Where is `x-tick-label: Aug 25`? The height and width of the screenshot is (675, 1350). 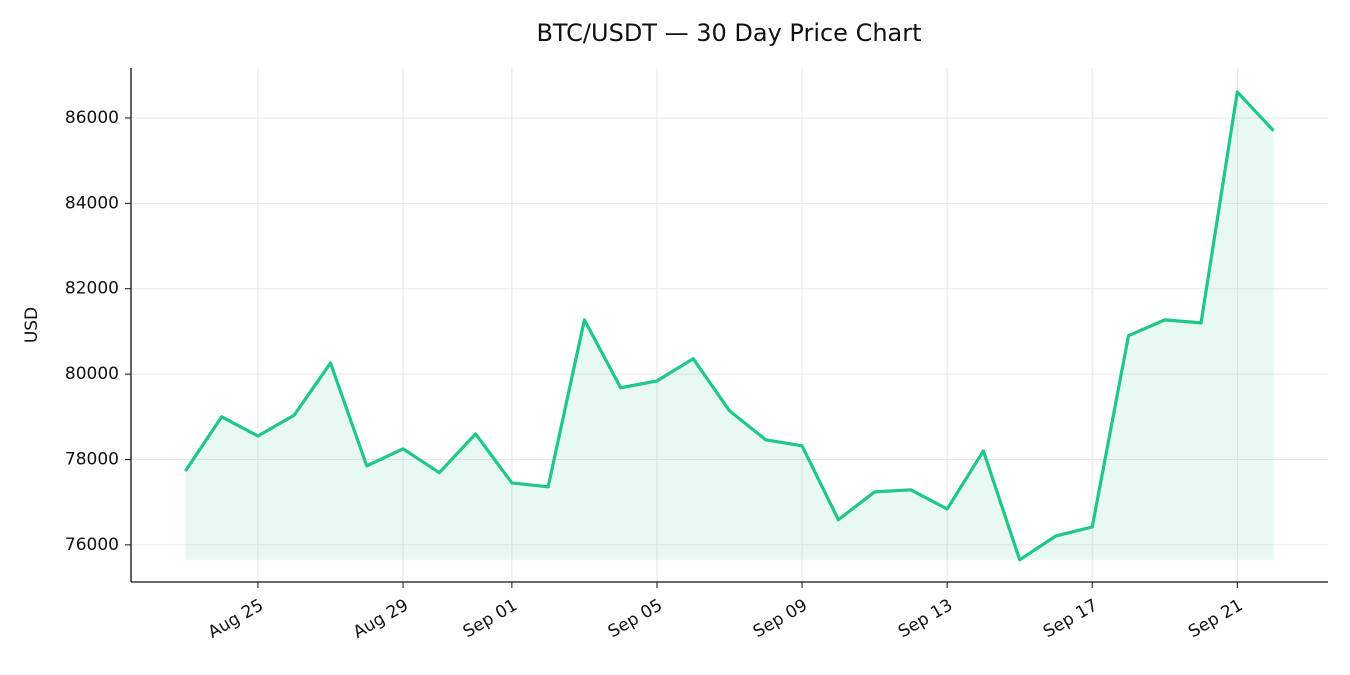 x-tick-label: Aug 25 is located at coordinates (236, 618).